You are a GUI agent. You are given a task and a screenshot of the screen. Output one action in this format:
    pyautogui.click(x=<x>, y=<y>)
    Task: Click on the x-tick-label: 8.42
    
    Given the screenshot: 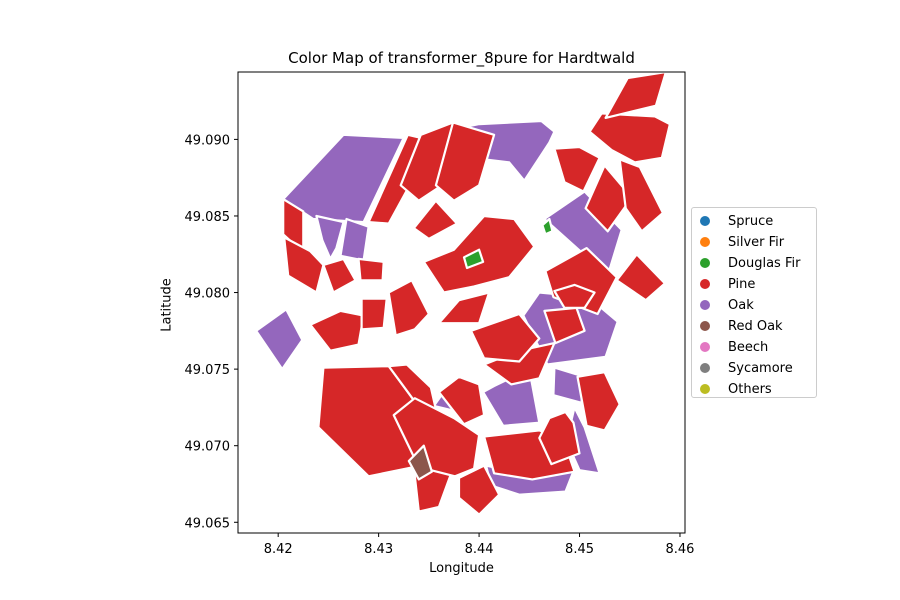 What is the action you would take?
    pyautogui.click(x=278, y=549)
    